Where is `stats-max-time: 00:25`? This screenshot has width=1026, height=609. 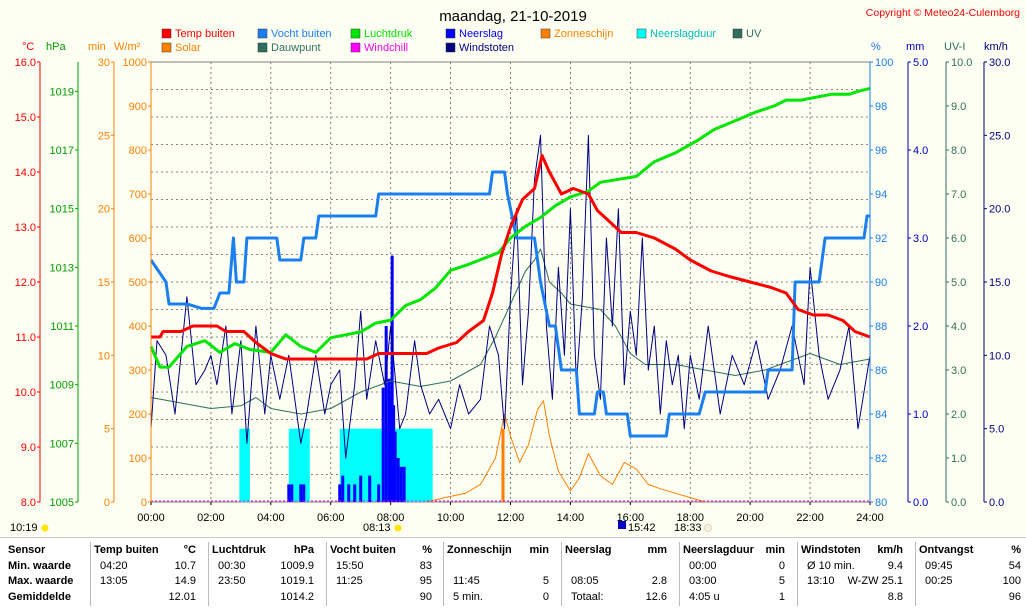
stats-max-time: 00:25 is located at coordinates (939, 581).